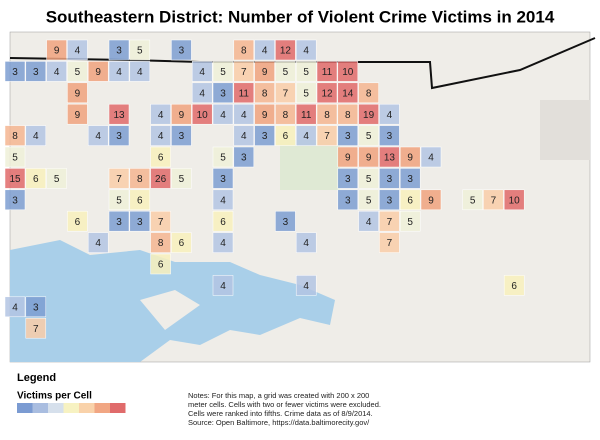 The image size is (600, 440). Describe the element at coordinates (286, 51) in the screenshot. I see `cell-count: 12` at that location.